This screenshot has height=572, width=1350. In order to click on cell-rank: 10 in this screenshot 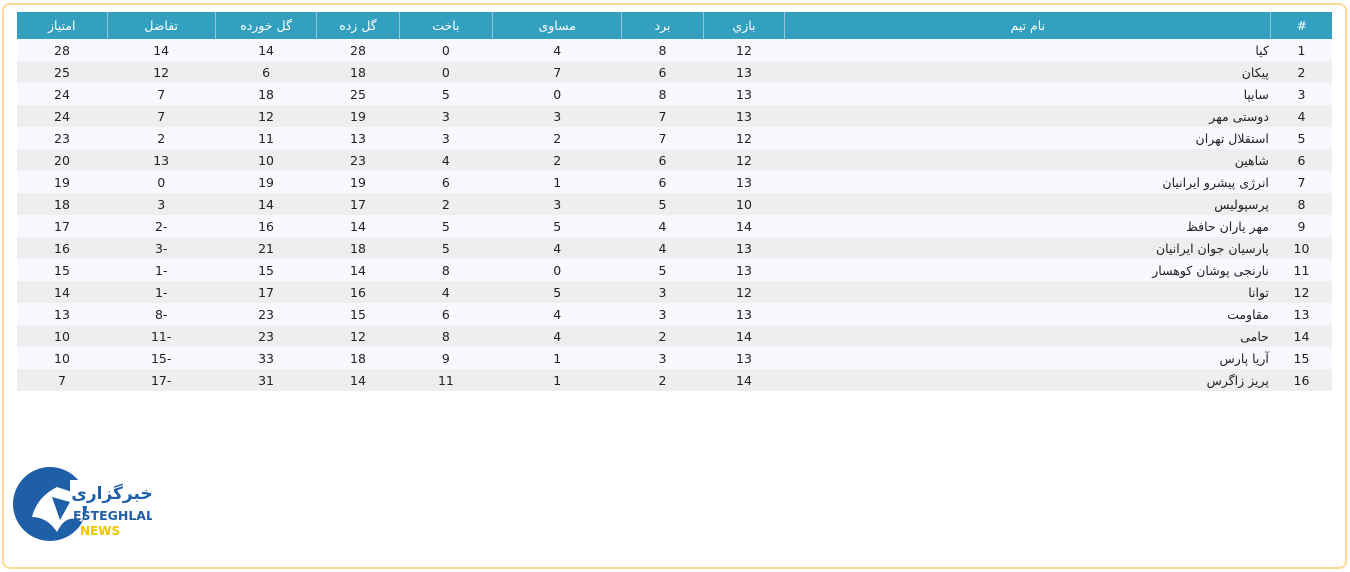, I will do `click(1301, 248)`.